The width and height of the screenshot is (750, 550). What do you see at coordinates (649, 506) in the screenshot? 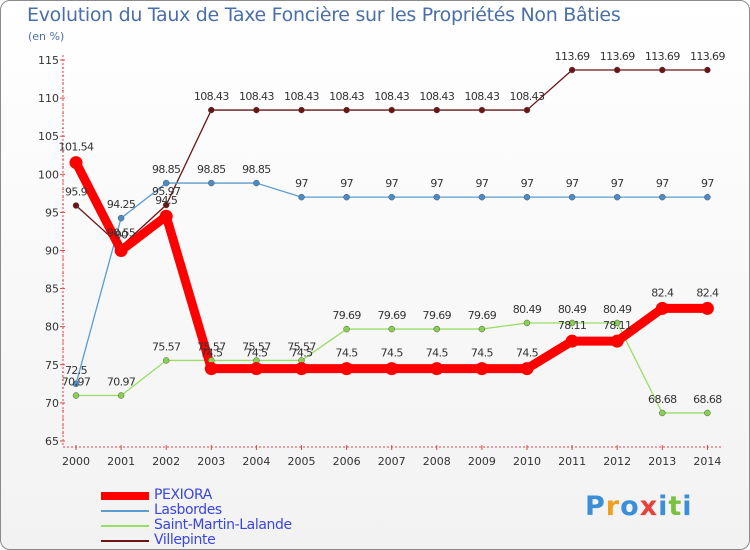
I see `logo-letter: x` at bounding box center [649, 506].